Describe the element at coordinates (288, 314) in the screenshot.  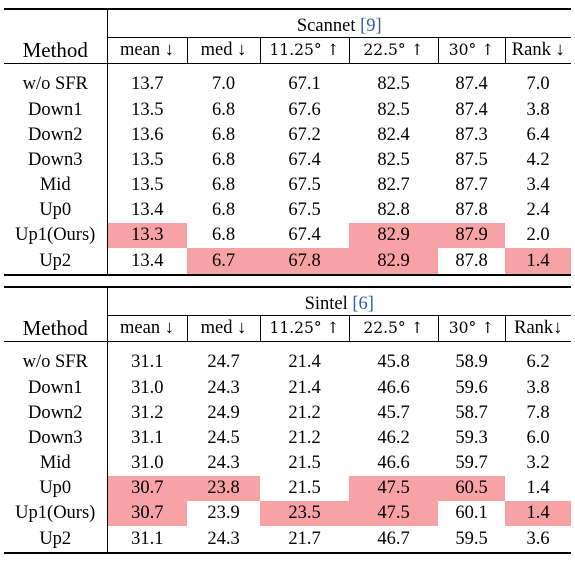
I see `header-row: Method Sintel [6]` at that location.